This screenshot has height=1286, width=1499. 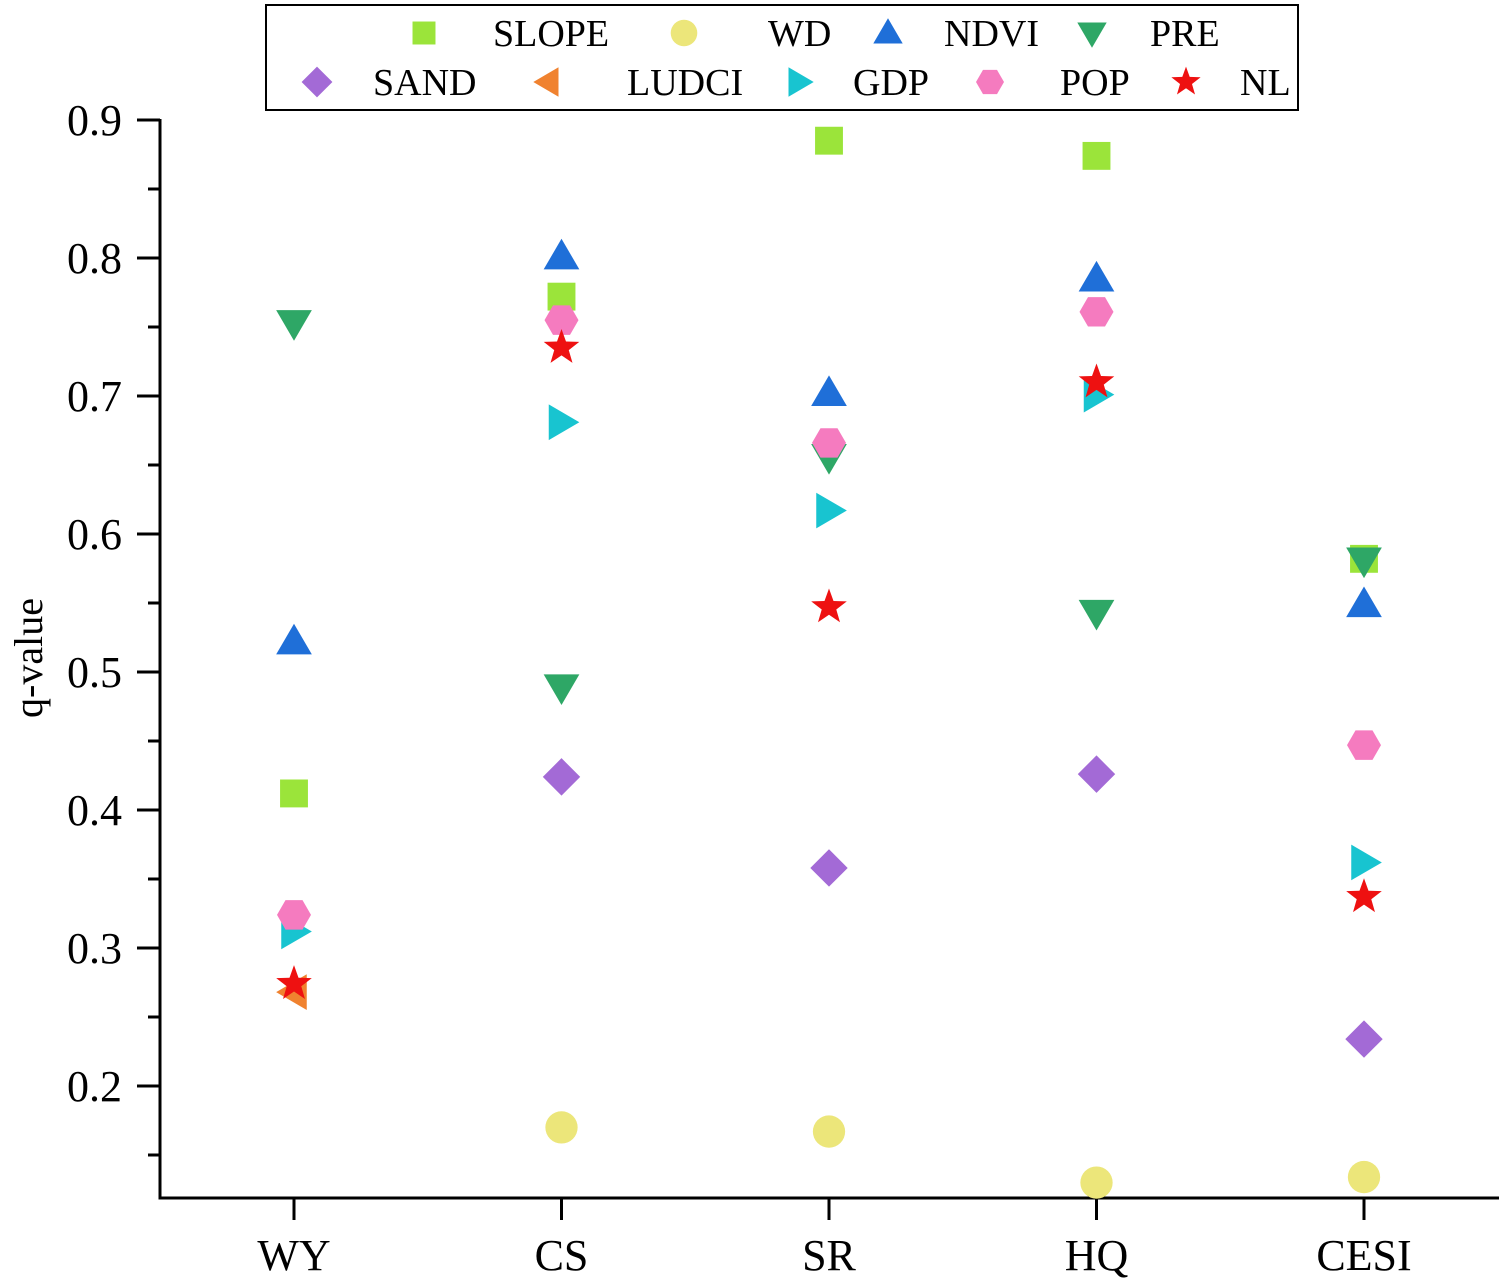 I want to click on sand-point-cesi, so click(x=1364, y=1039).